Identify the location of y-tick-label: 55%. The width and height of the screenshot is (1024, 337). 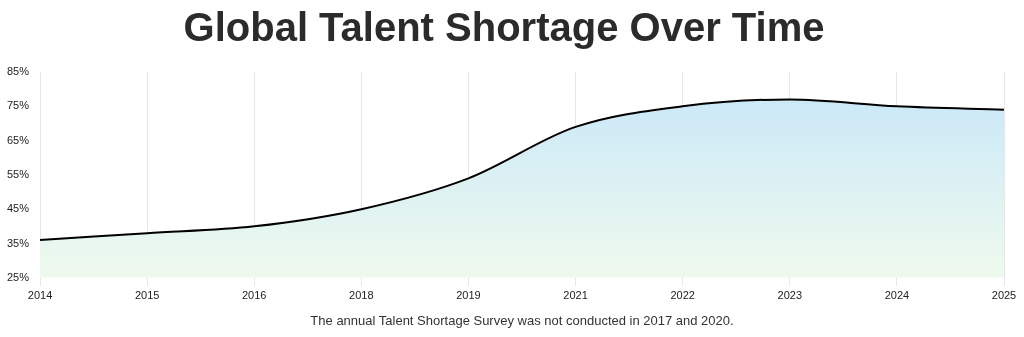
(18, 173).